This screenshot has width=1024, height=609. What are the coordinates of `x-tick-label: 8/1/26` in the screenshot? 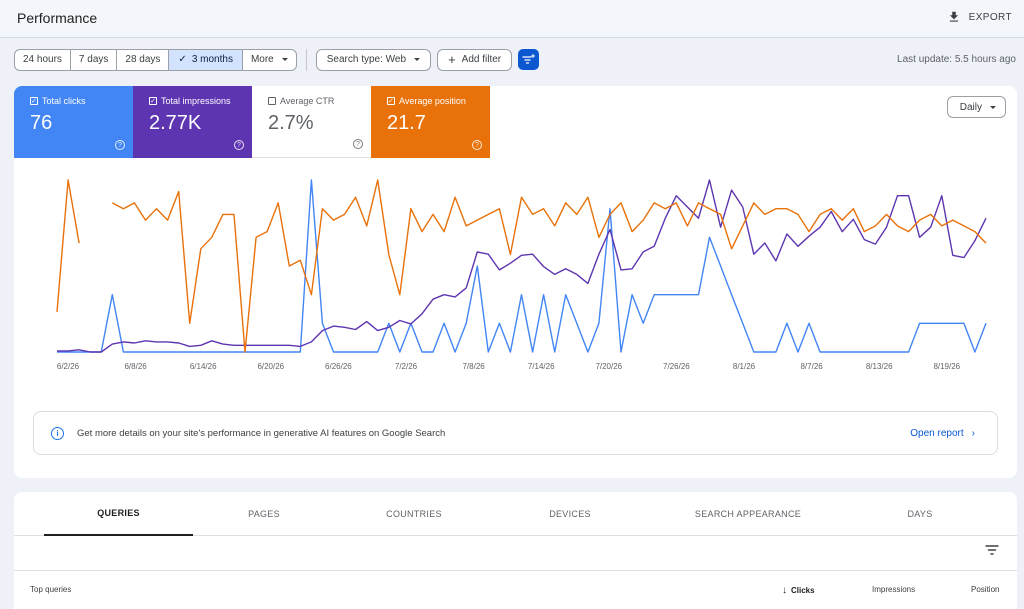 It's located at (744, 366).